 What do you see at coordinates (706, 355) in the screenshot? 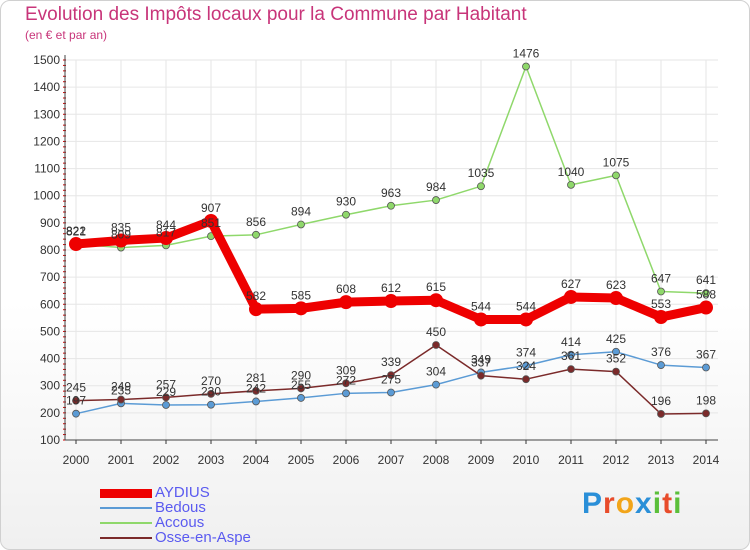
I see `data-label-bedous: 367` at bounding box center [706, 355].